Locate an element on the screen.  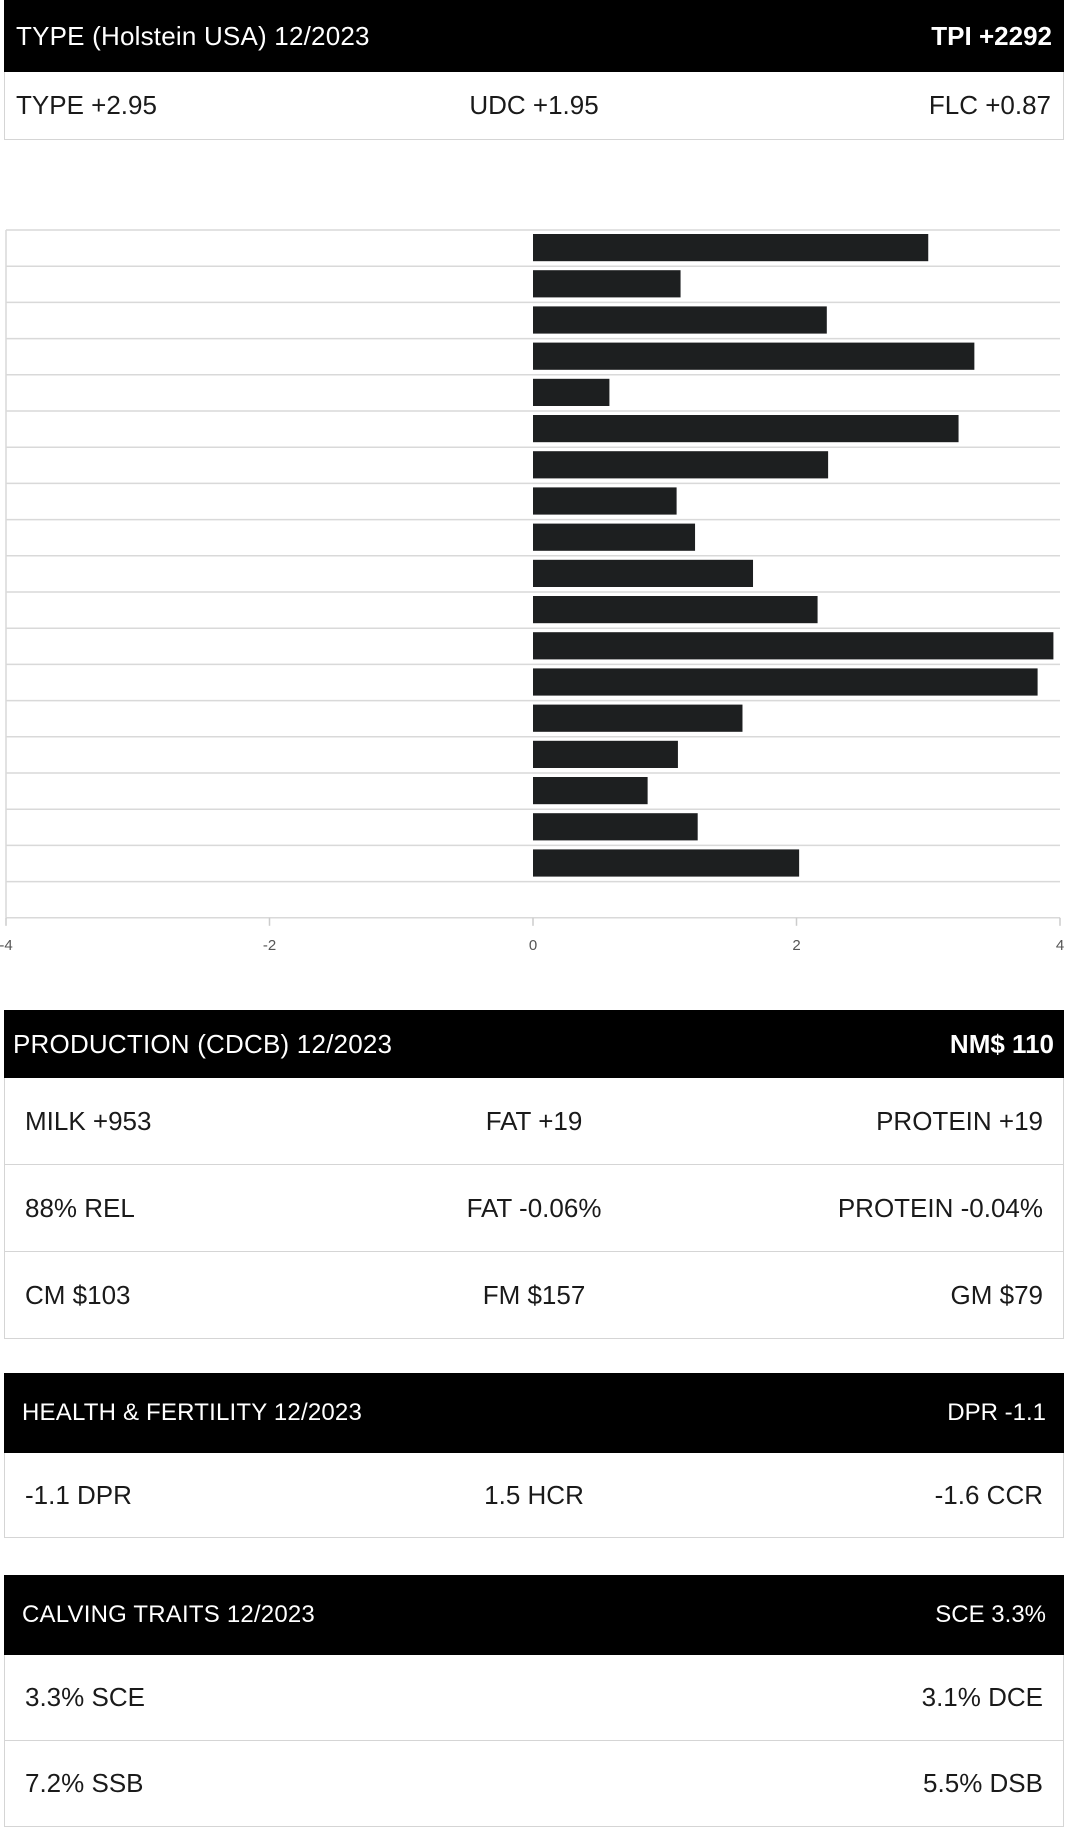
type-summary-row: TYPE +2.95 UDC +1.95 FLC +0.87 is located at coordinates (534, 106).